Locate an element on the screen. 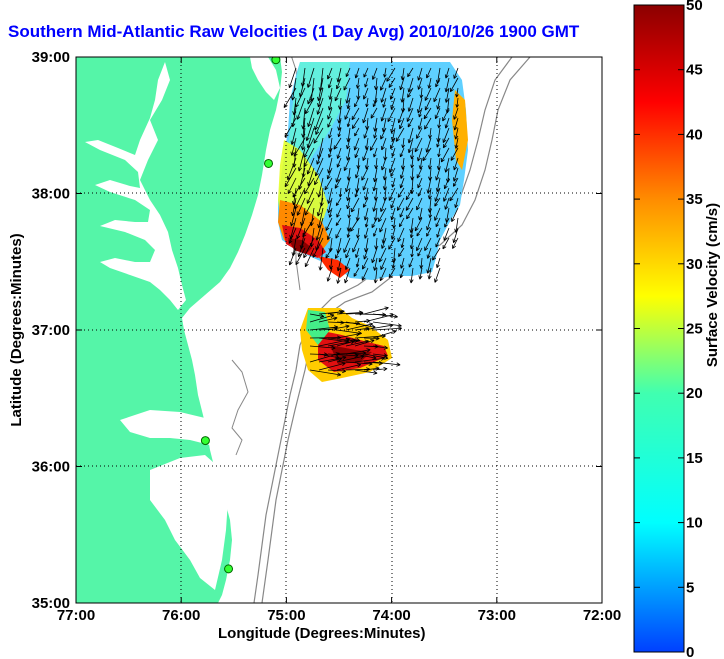 The height and width of the screenshot is (659, 724). y-tick-label: 35:00 is located at coordinates (51, 603).